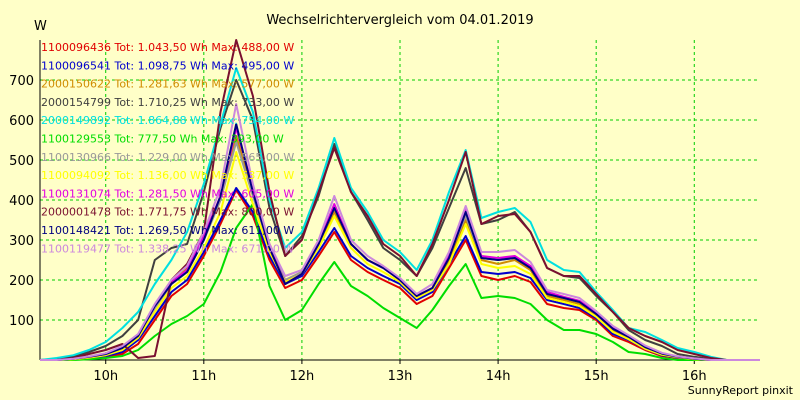 This screenshot has width=800, height=400. I want to click on y-tick-label: 700, so click(21, 81).